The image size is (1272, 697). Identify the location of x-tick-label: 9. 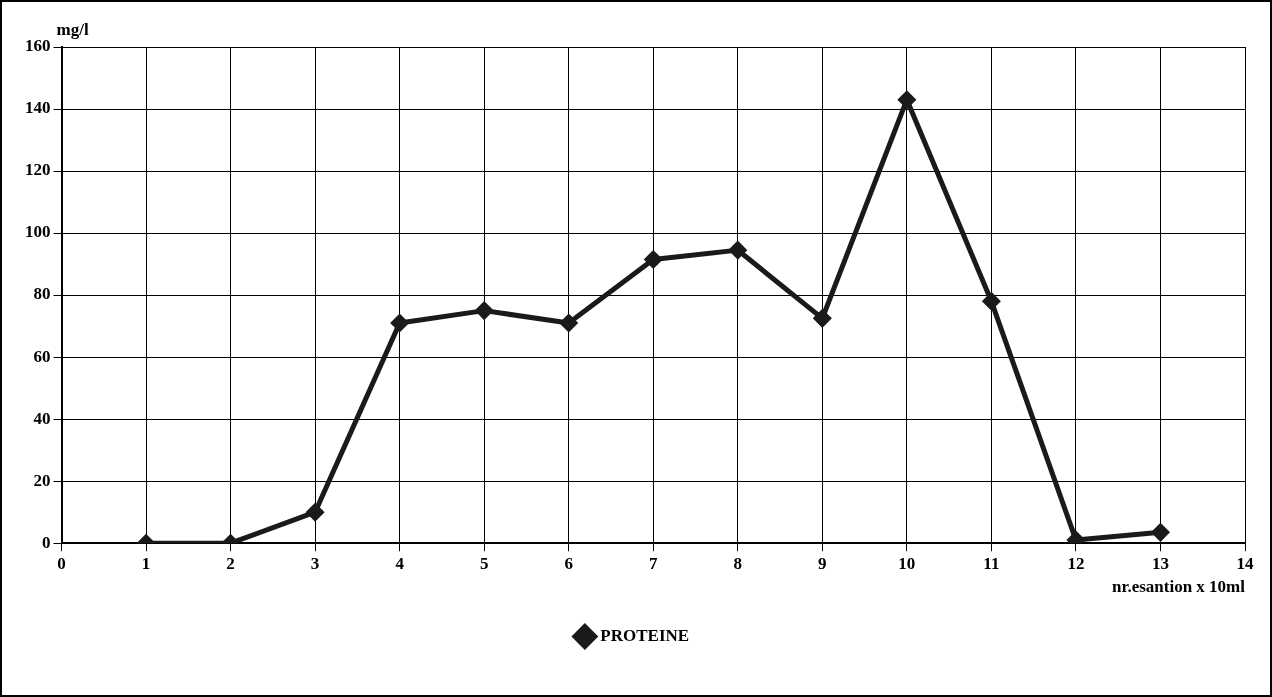
(822, 563).